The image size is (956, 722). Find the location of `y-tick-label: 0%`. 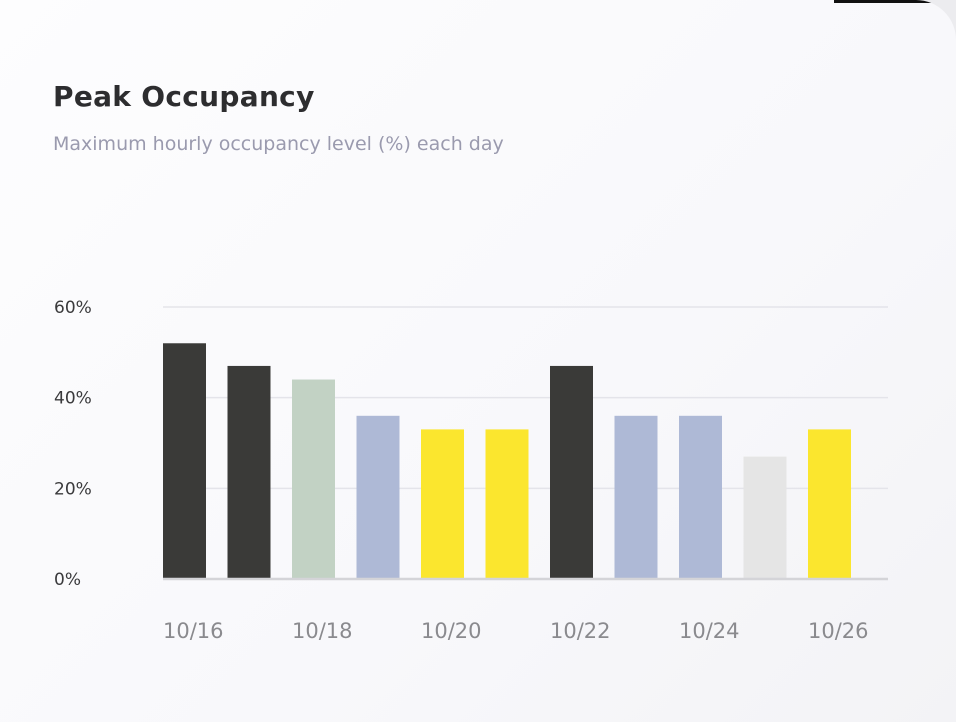

y-tick-label: 0% is located at coordinates (67, 580).